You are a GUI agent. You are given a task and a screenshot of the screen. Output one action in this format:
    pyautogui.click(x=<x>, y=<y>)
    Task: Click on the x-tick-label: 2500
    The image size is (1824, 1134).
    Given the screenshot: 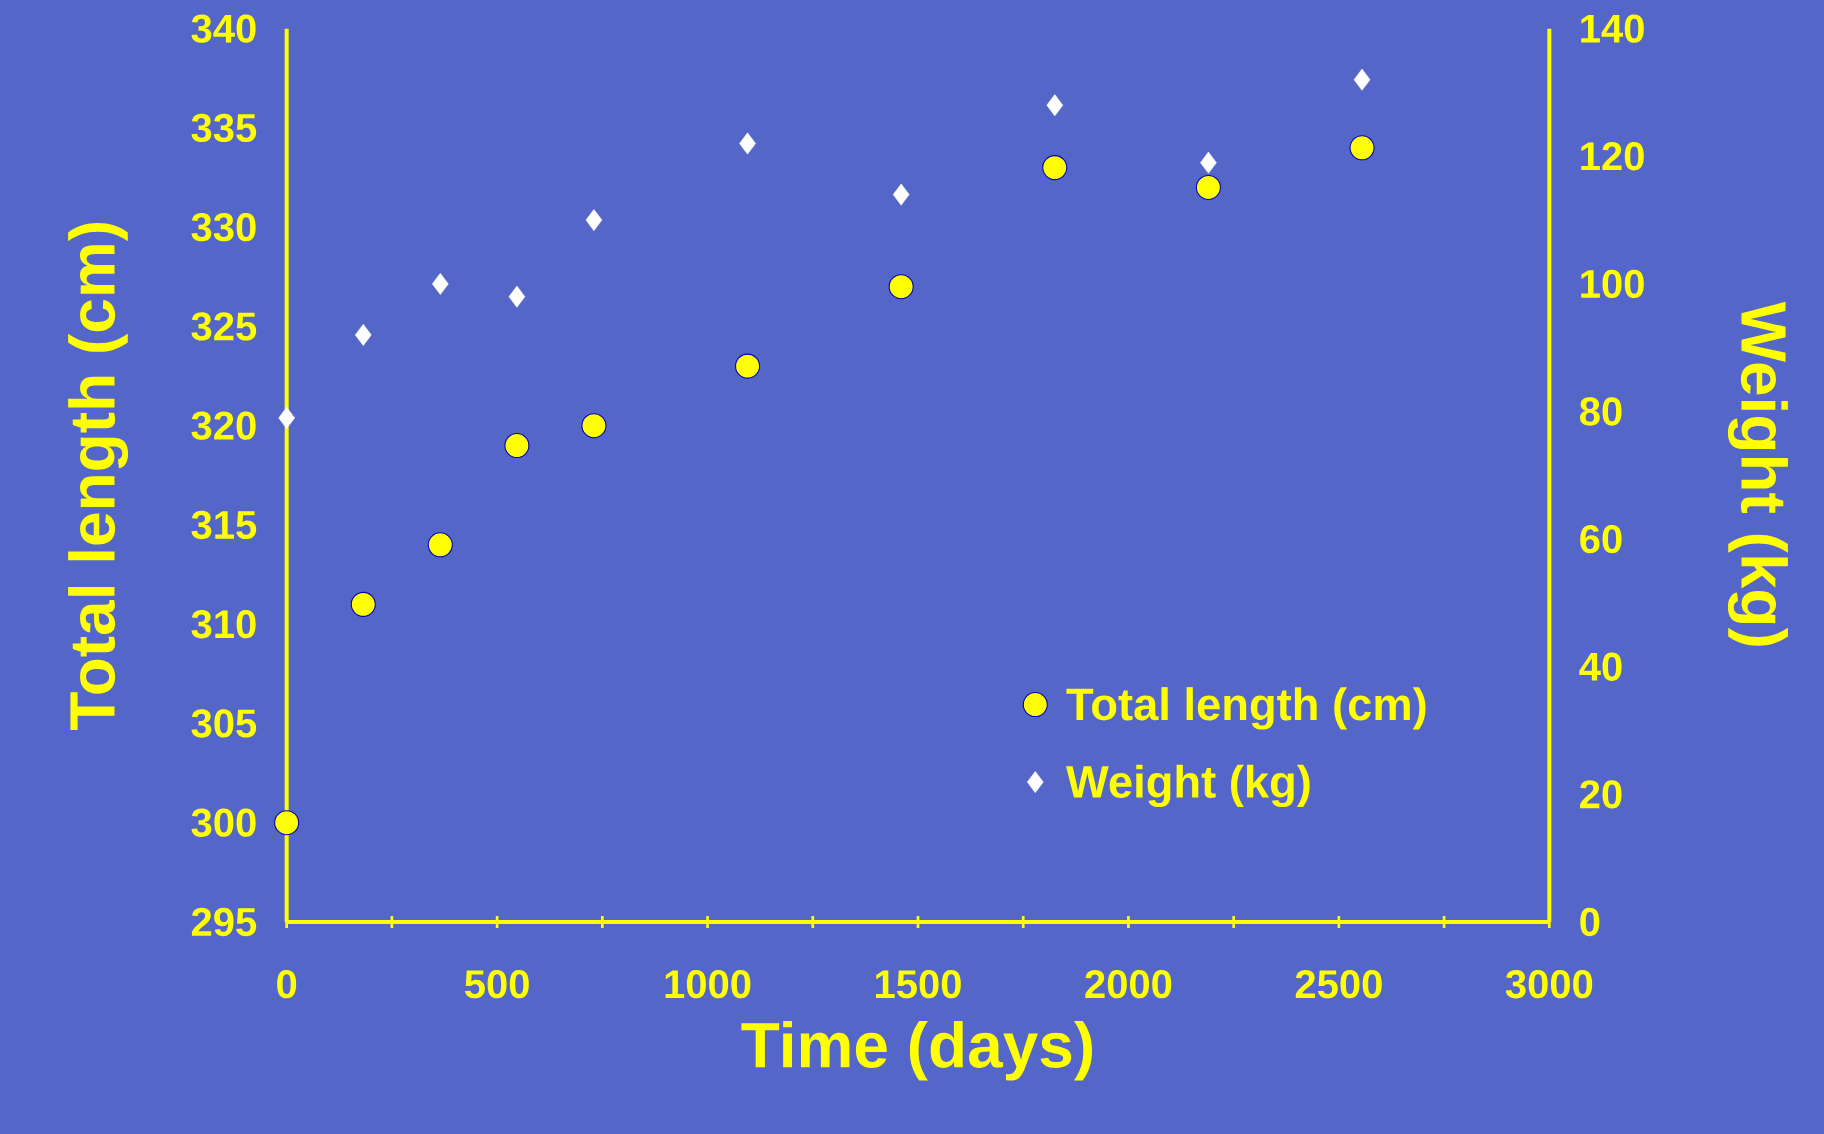 What is the action you would take?
    pyautogui.click(x=1338, y=984)
    